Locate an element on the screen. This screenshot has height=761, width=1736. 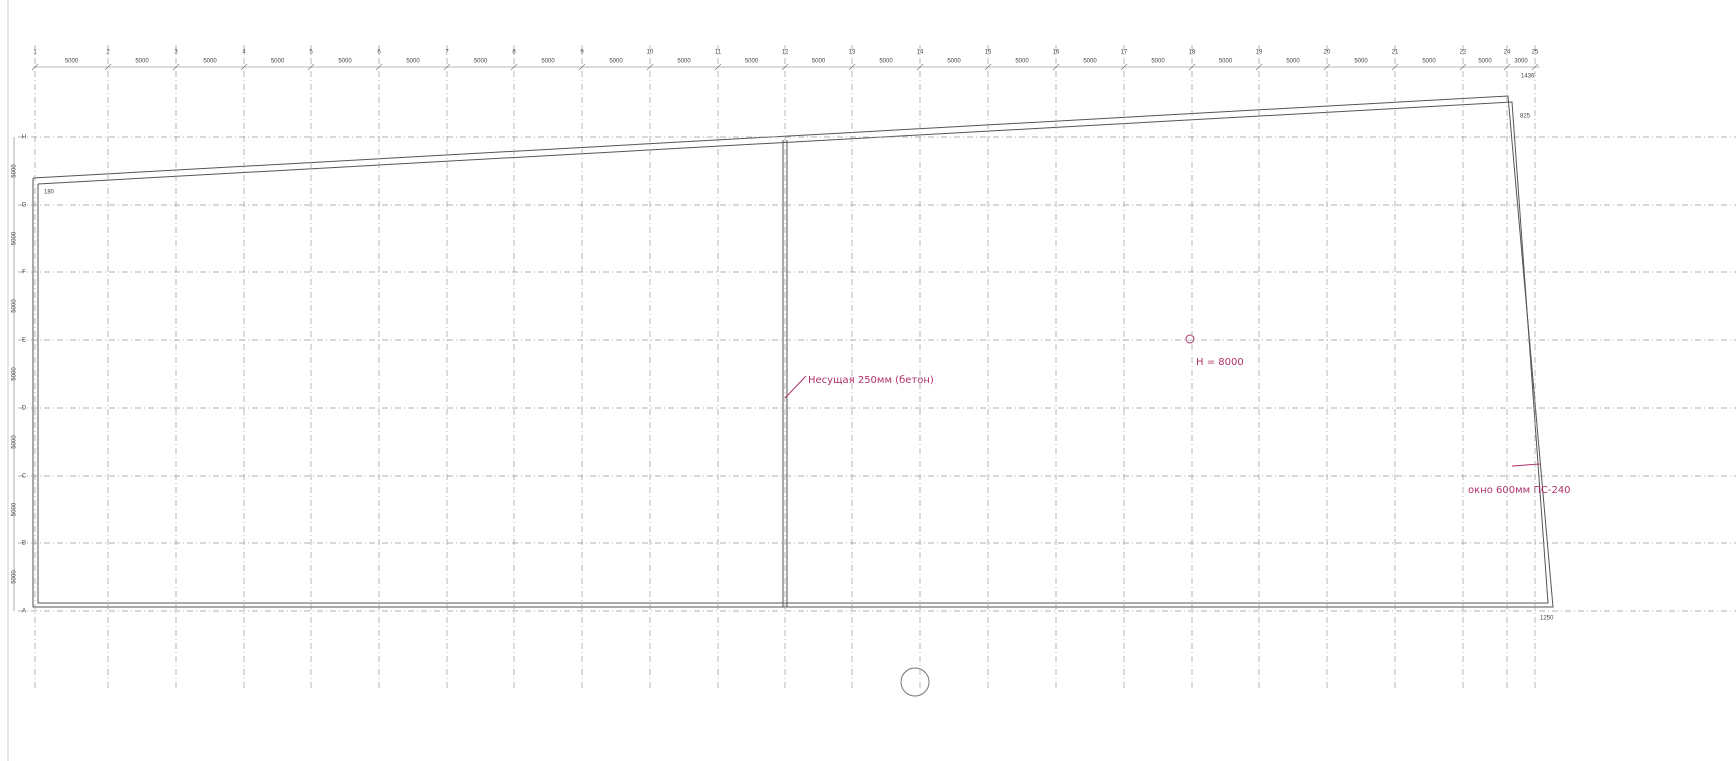
row-label: D is located at coordinates (24, 409).